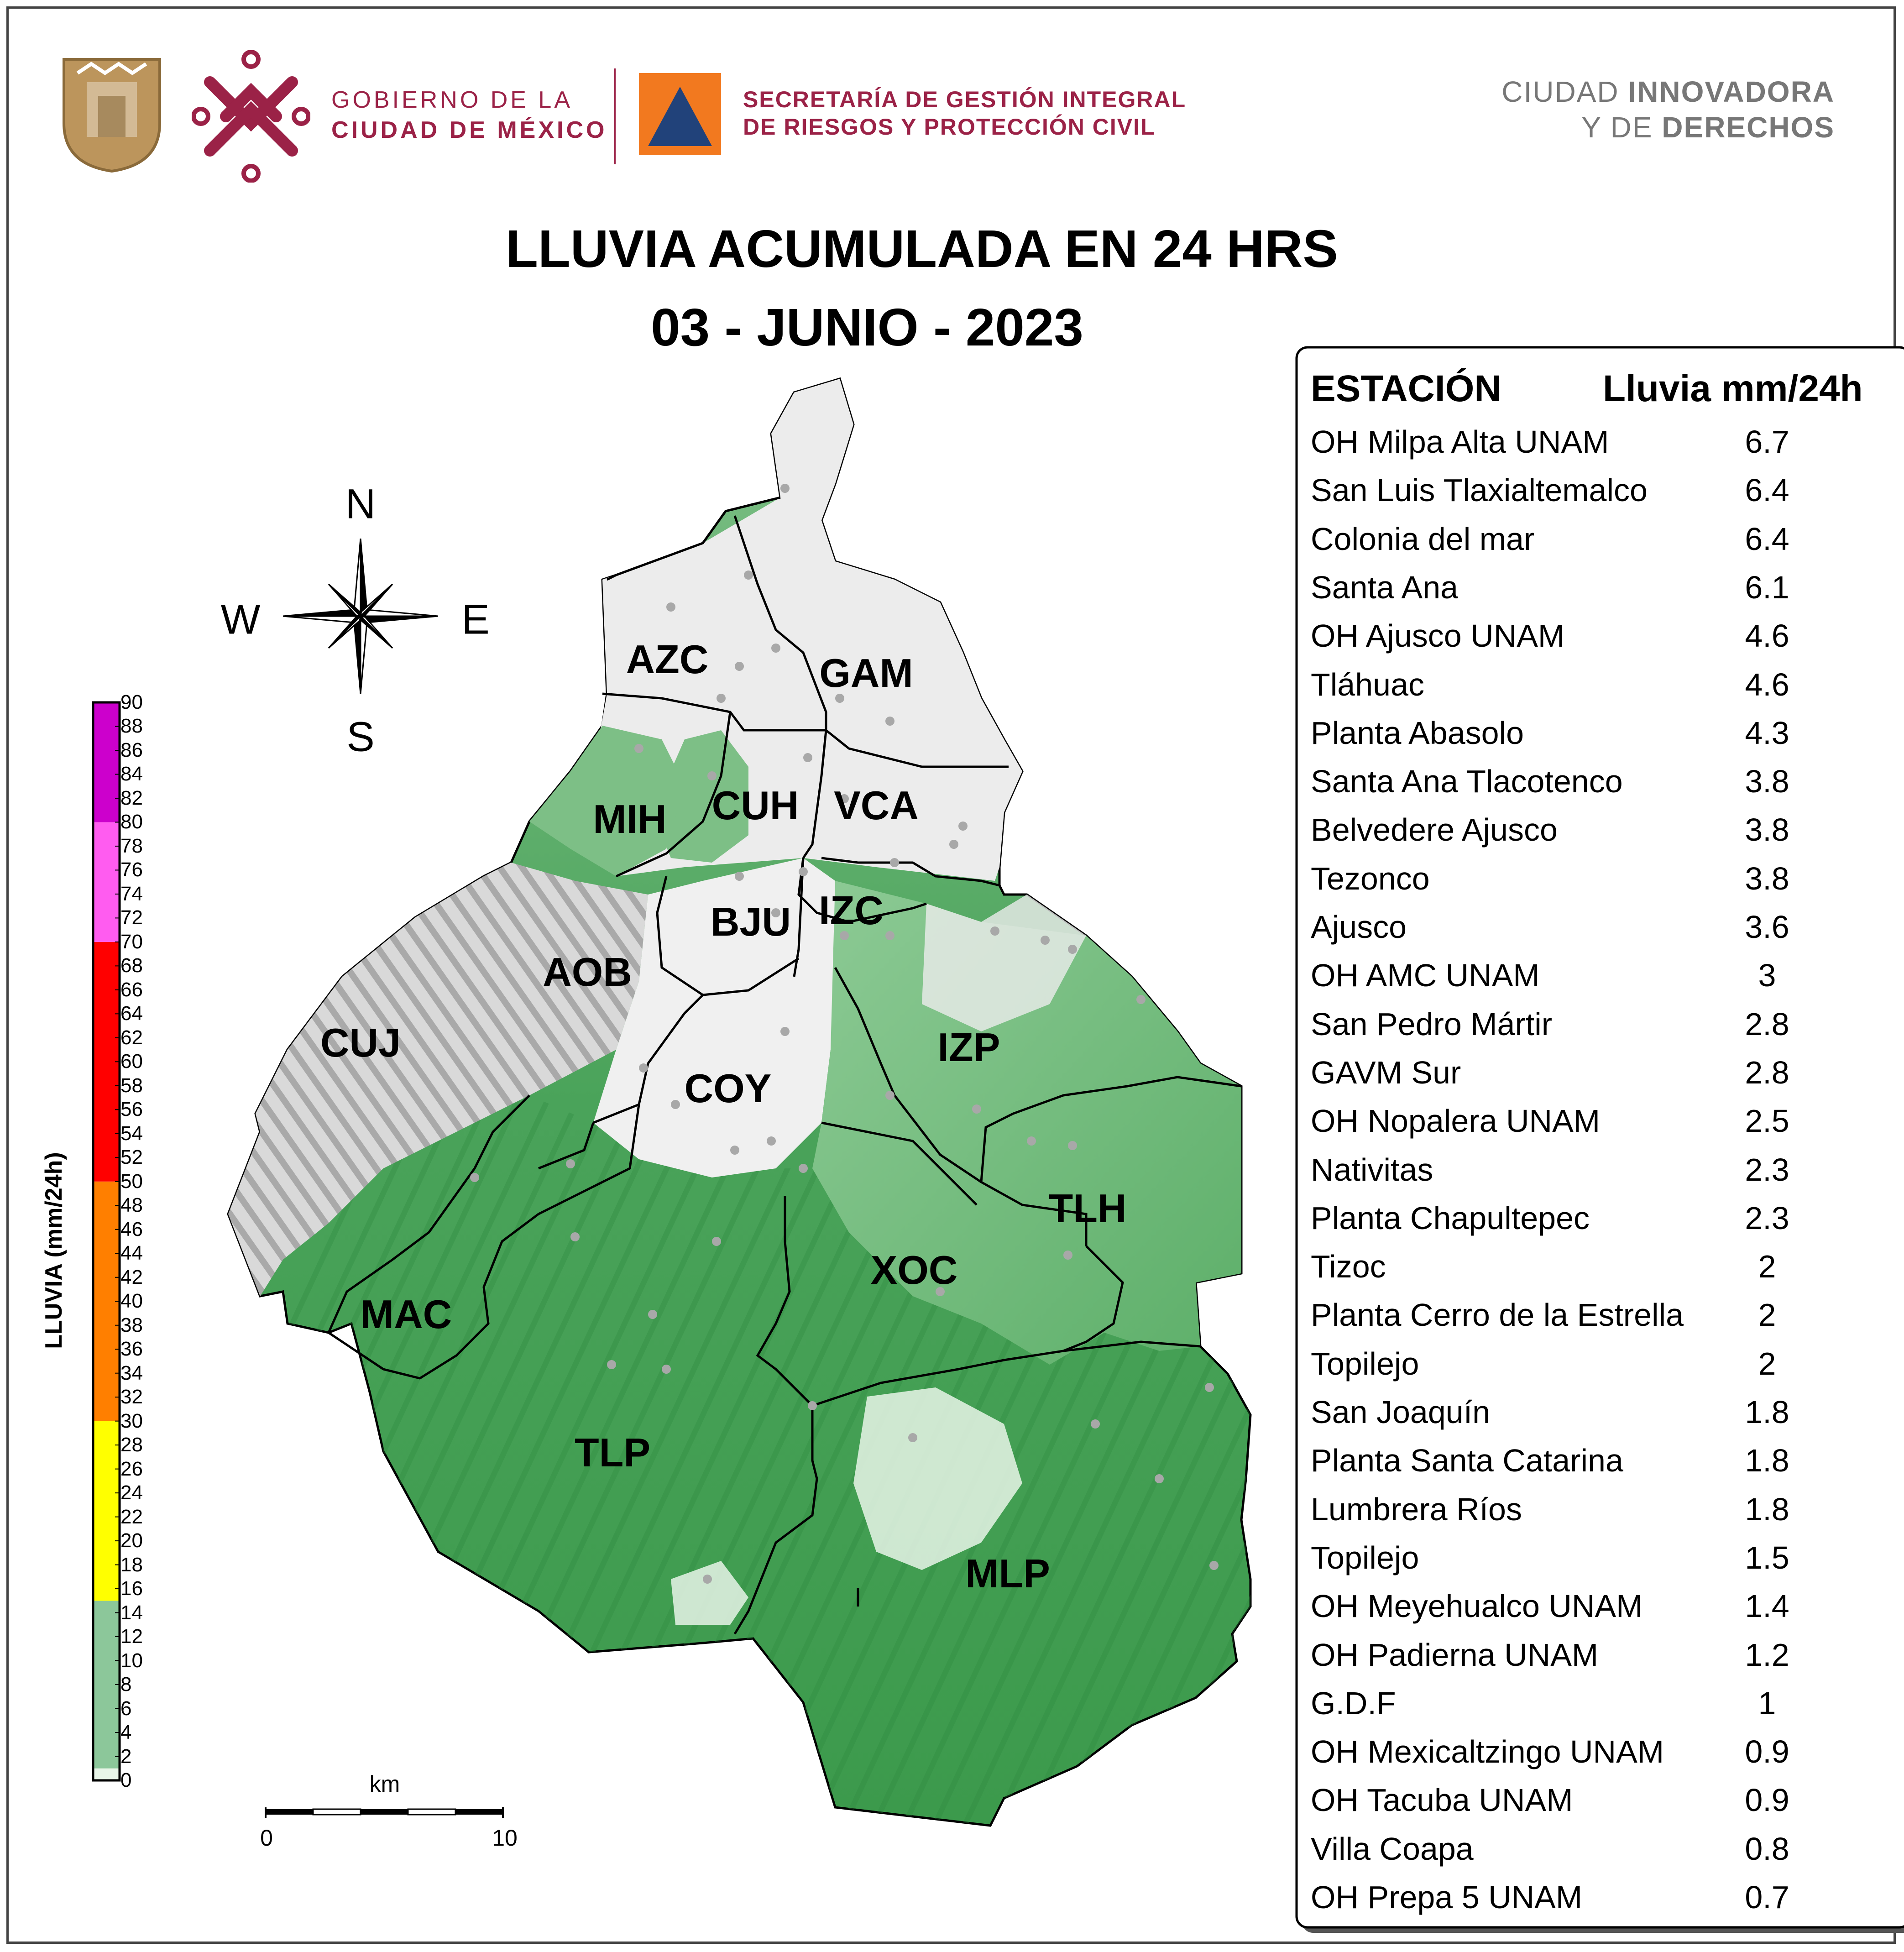 This screenshot has height=1952, width=1904. What do you see at coordinates (132, 1277) in the screenshot?
I see `colorbar-tick-label: 42` at bounding box center [132, 1277].